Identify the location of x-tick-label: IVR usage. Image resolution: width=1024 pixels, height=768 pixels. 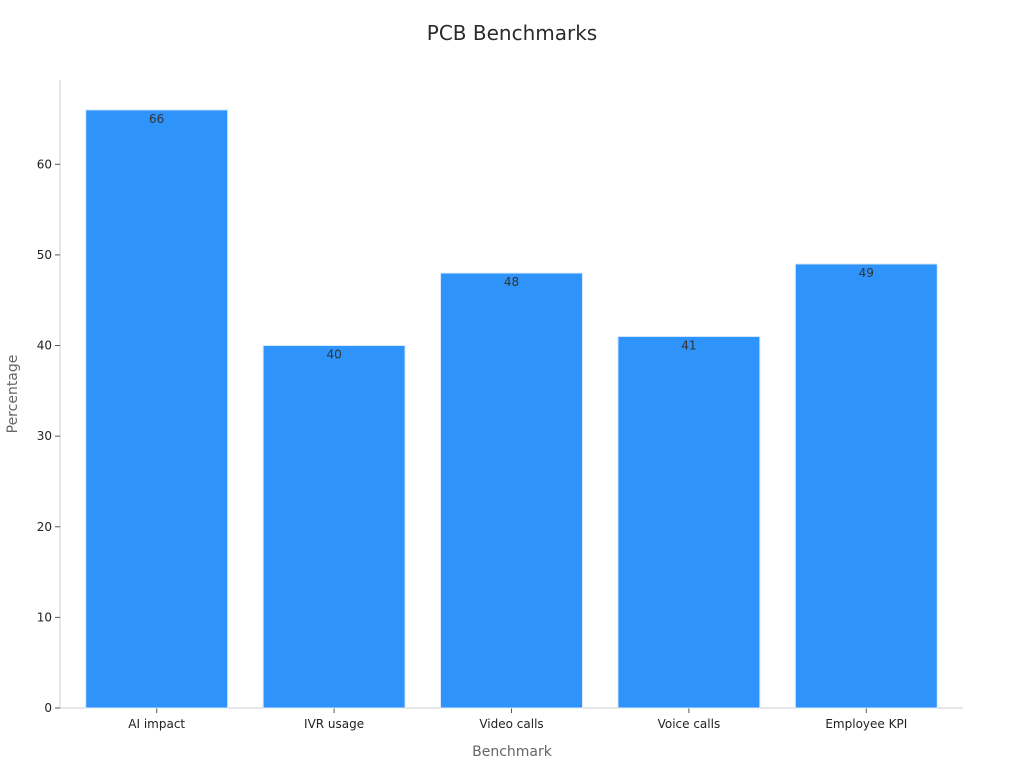
(334, 724).